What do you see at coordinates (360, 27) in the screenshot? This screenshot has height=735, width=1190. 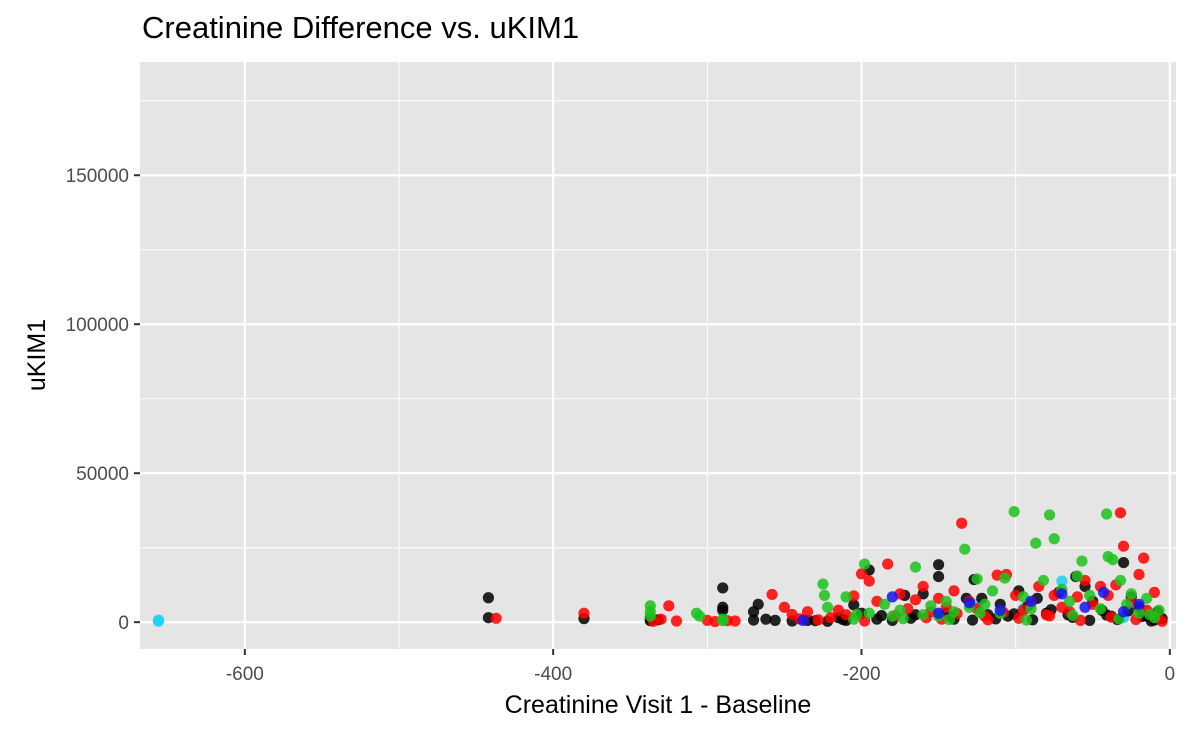 I see `chart-title: Creatinine Difference vs. uKIM1` at bounding box center [360, 27].